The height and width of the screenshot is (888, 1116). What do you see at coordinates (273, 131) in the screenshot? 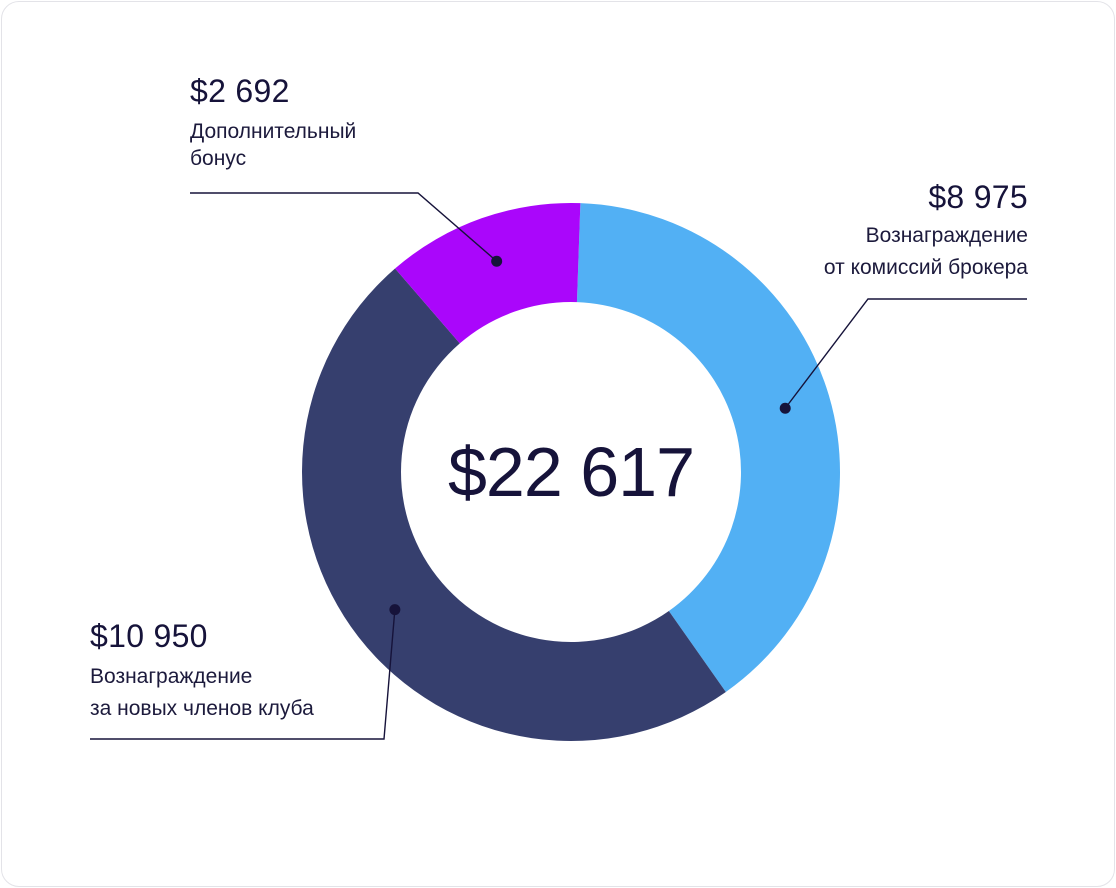
I see `bonus-desc-line-1: Дополнительный` at bounding box center [273, 131].